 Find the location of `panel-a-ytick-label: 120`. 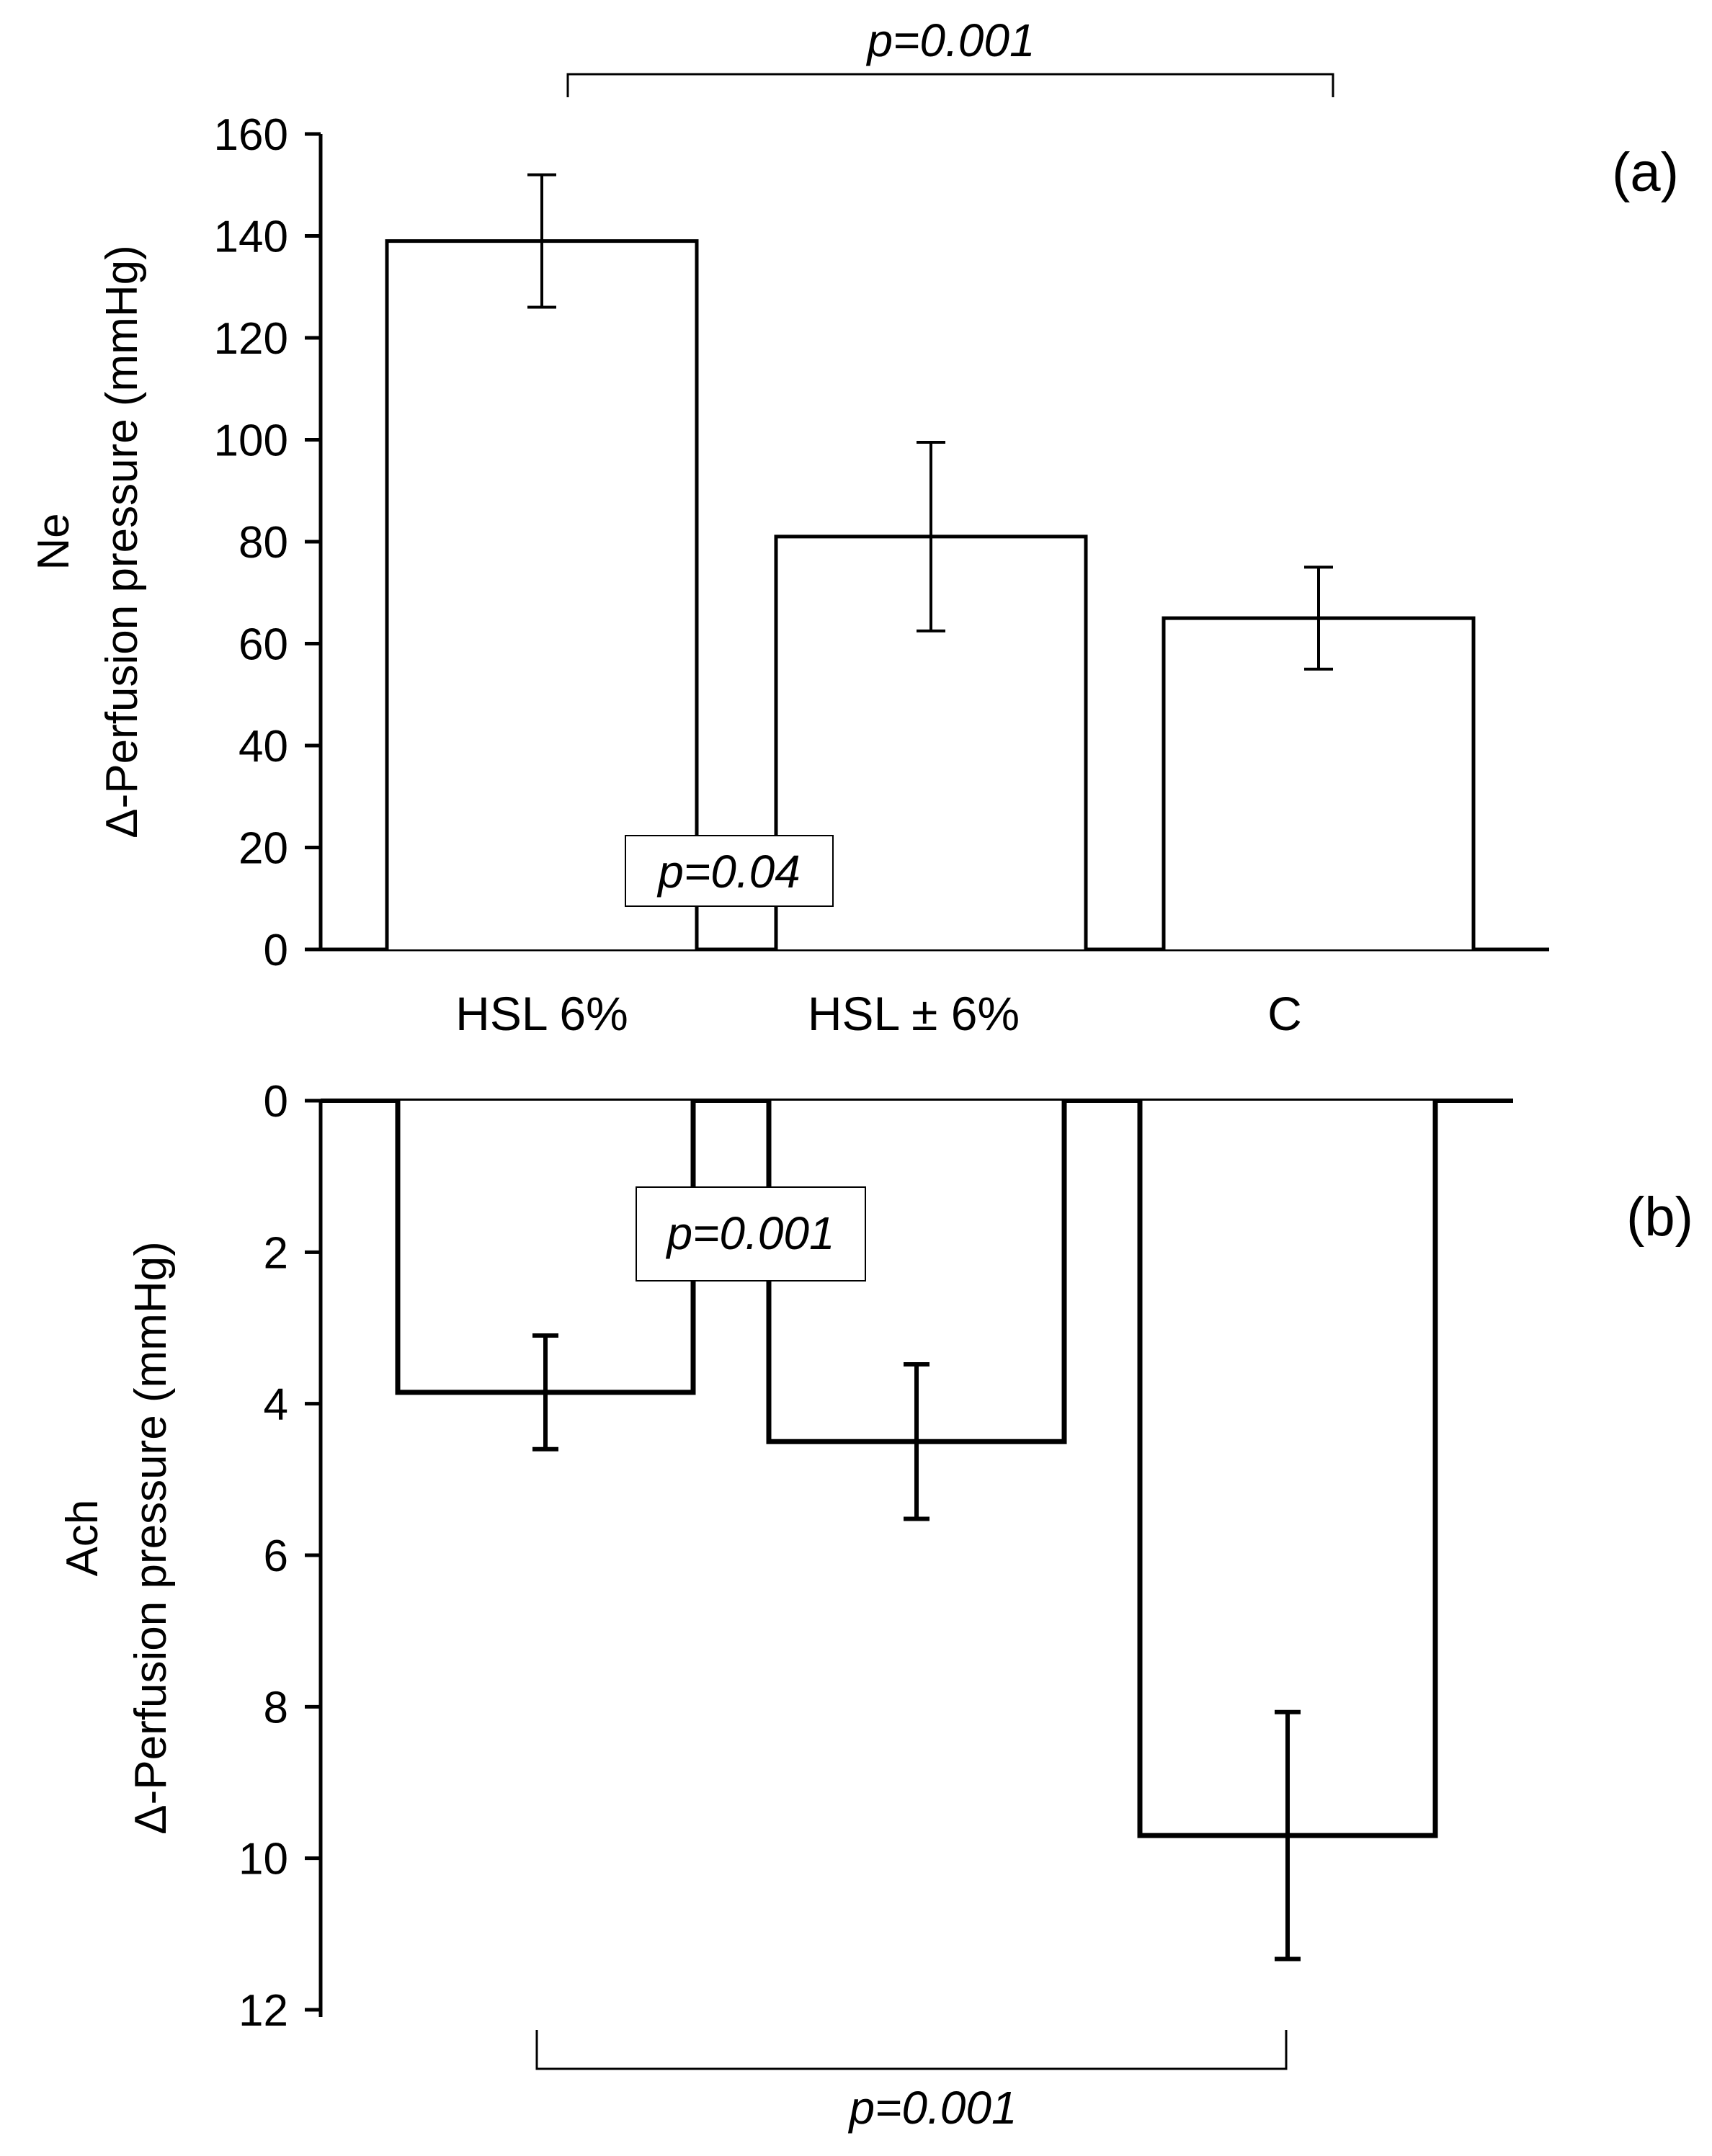

panel-a-ytick-label: 120 is located at coordinates (251, 339).